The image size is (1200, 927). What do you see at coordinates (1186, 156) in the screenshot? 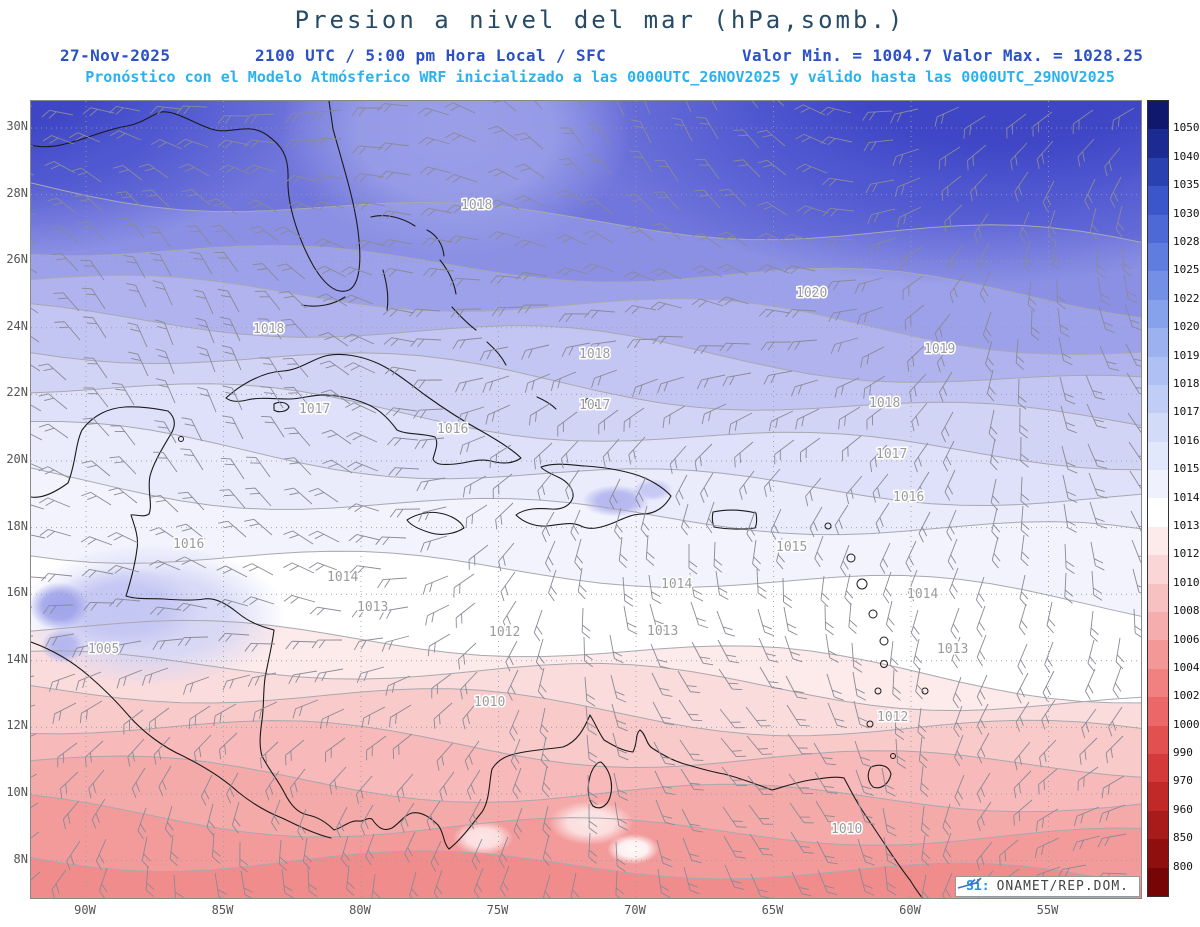
I see `colorbar-label: 1040` at bounding box center [1186, 156].